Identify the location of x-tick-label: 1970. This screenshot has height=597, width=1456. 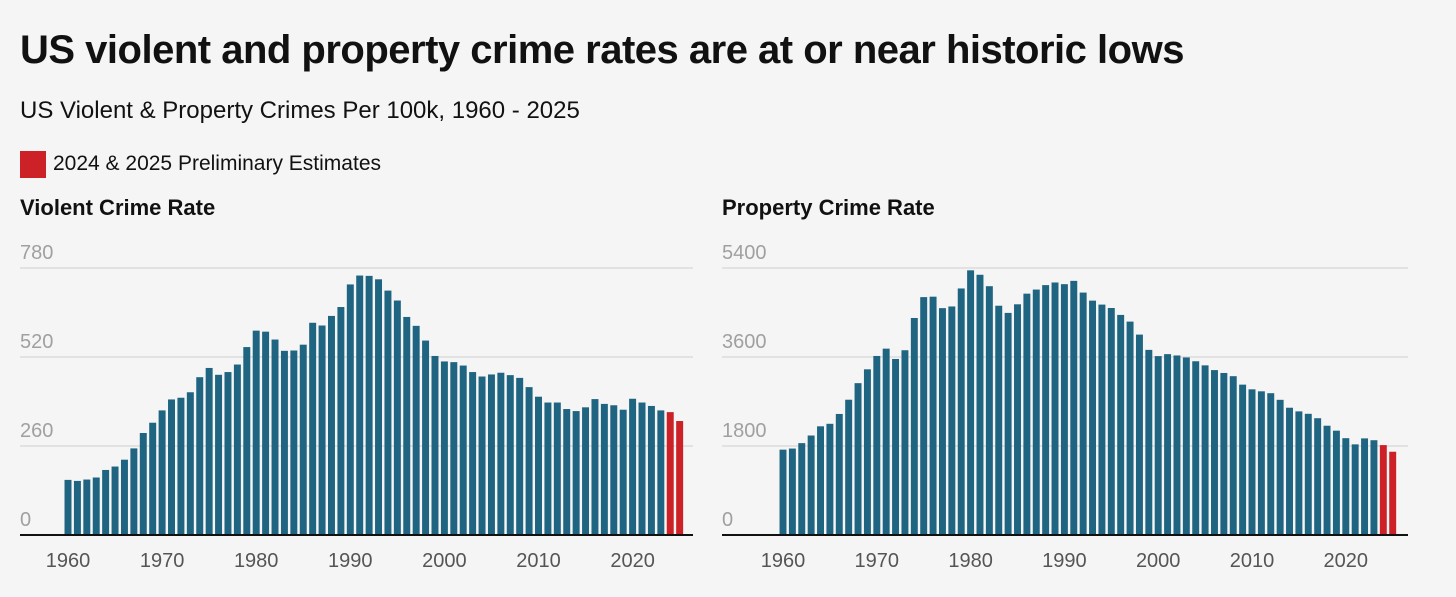
(877, 561).